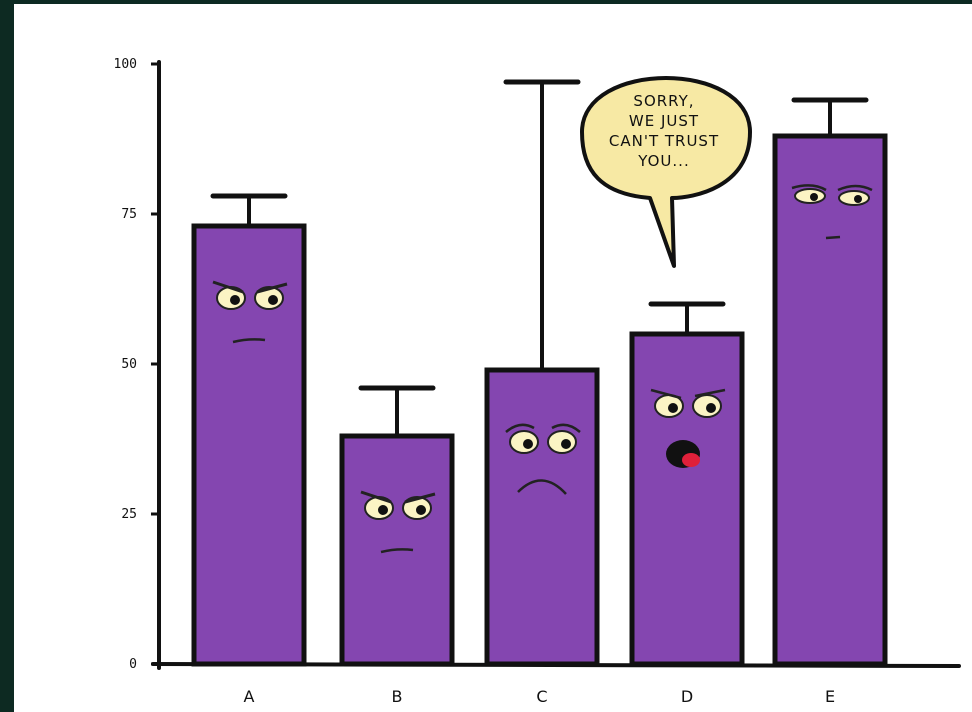  What do you see at coordinates (663, 101) in the screenshot?
I see `speech-bubble-line-1: SORRY,` at bounding box center [663, 101].